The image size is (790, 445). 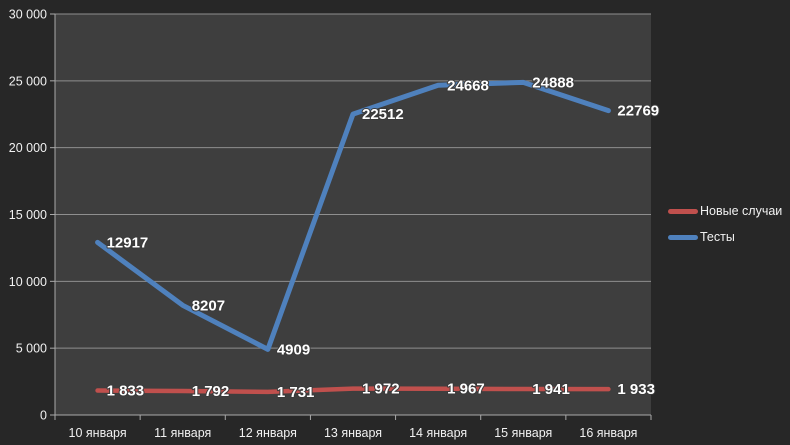 I want to click on legend-label-tests: Тесты, so click(x=717, y=237).